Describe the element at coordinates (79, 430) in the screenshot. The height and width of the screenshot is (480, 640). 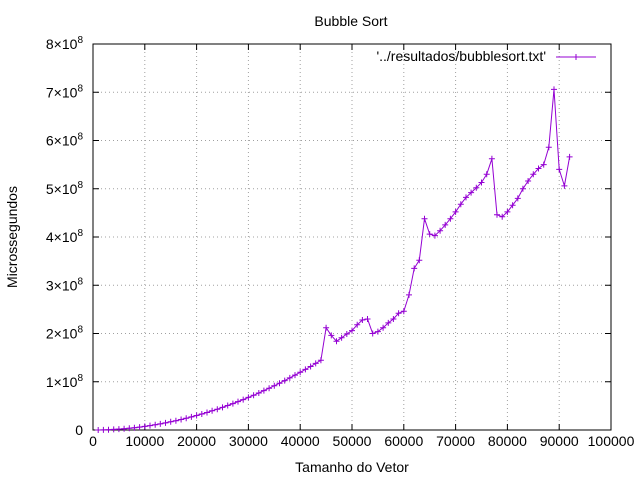
I see `y-tick-label: 0` at that location.